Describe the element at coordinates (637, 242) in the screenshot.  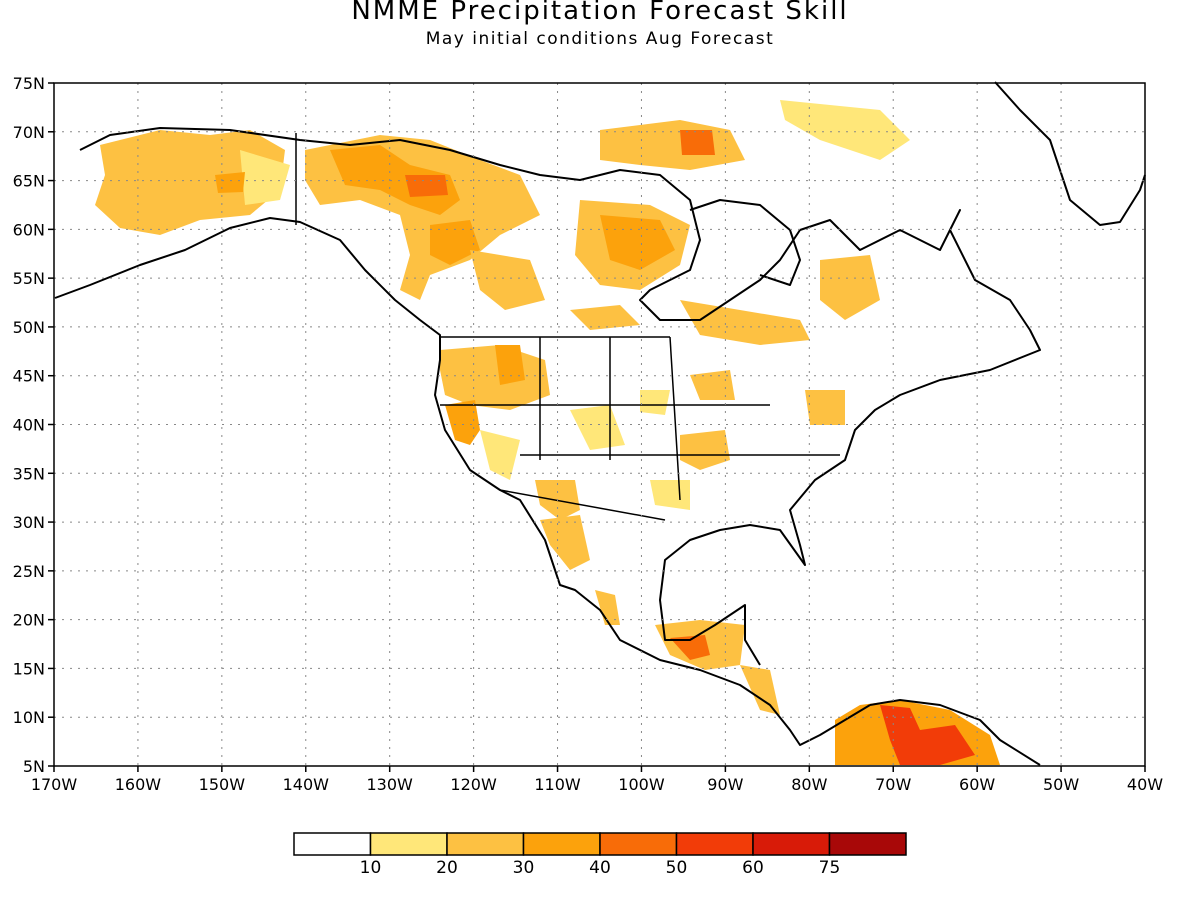
I see `skill-area-hudson-core` at that location.